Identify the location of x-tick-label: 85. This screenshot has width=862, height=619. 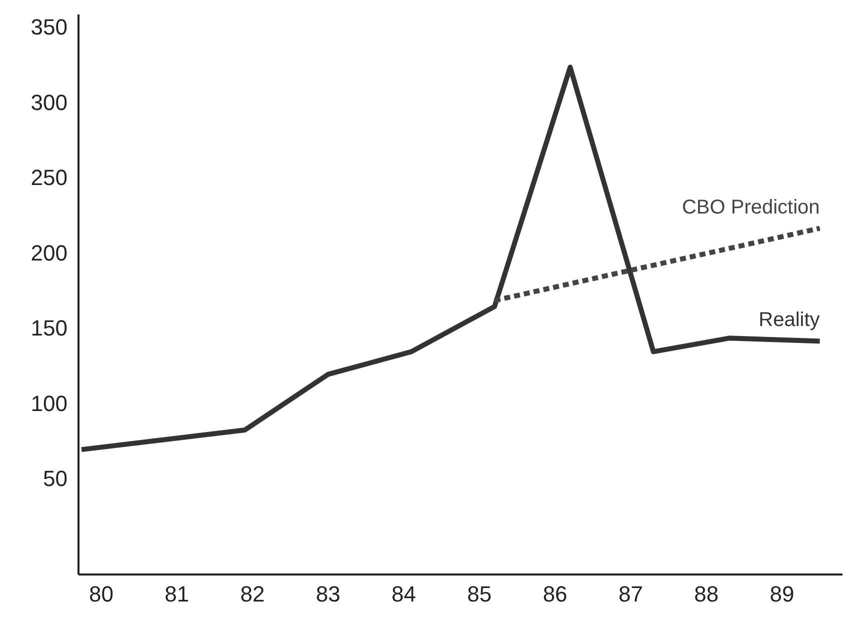
(479, 594).